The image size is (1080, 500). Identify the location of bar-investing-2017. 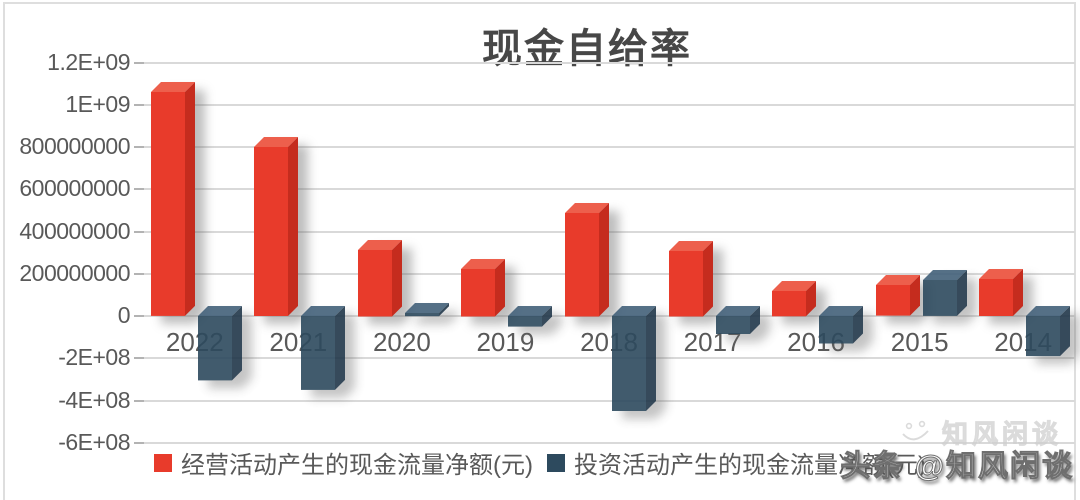
(737, 320).